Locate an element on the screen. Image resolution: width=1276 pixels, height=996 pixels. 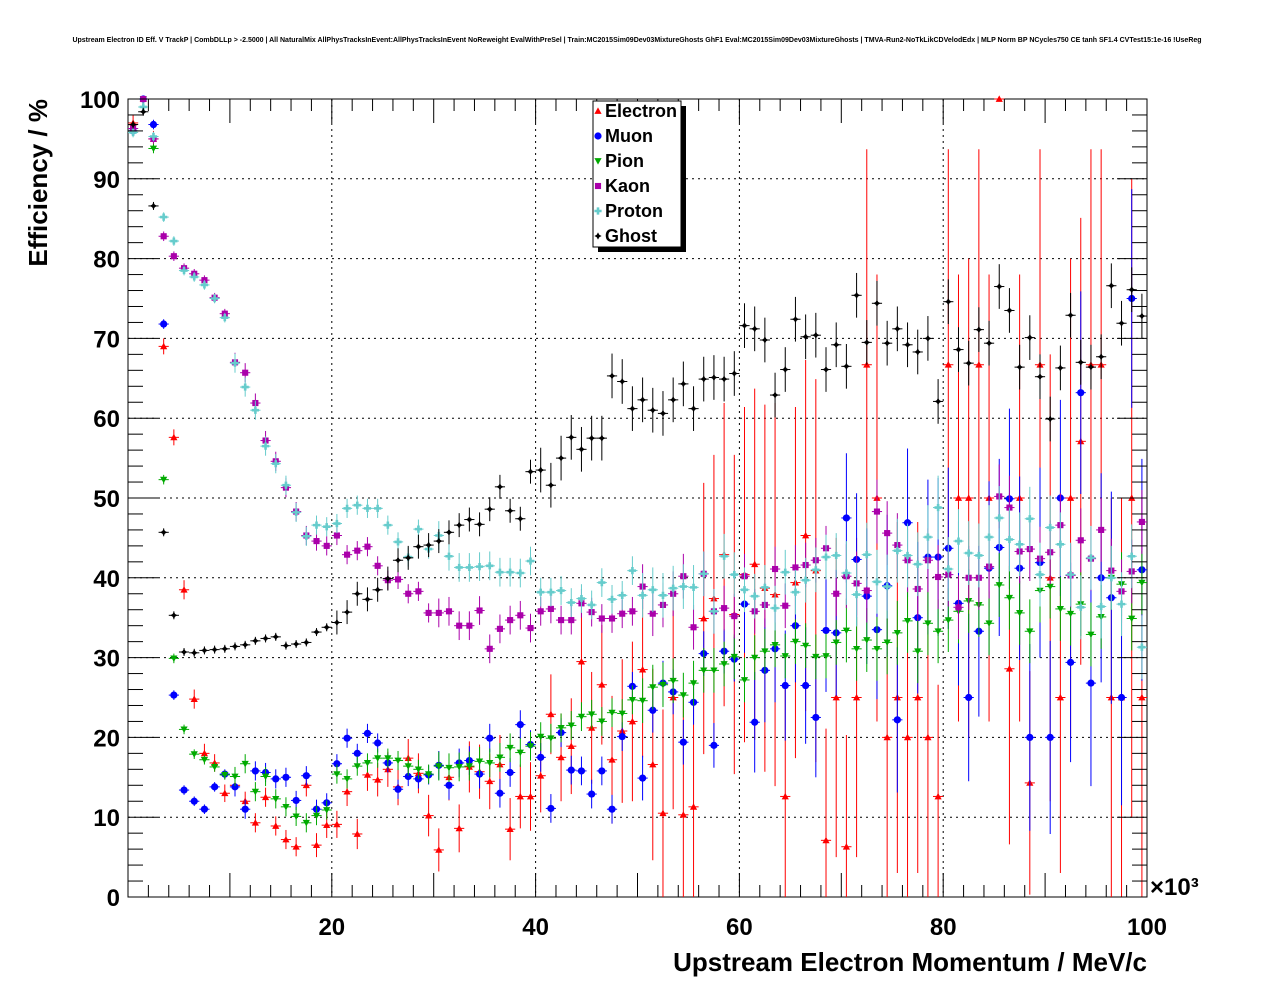
legend-marker-ghost is located at coordinates (598, 236).